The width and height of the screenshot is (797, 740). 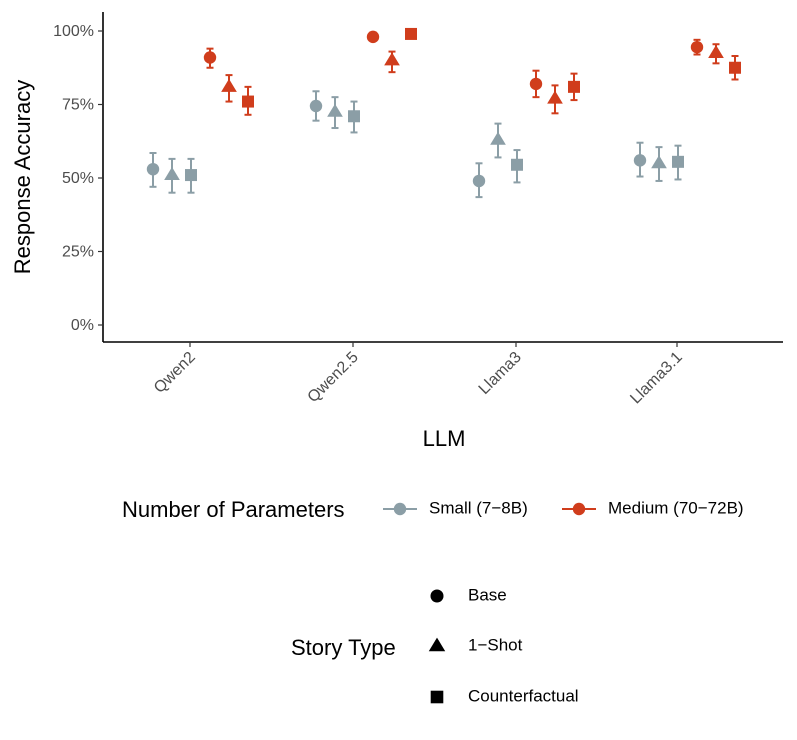 I want to click on x-ticks: Qwen2 Qwen2.5 Llama3 Llama3.1, so click(x=418, y=374).